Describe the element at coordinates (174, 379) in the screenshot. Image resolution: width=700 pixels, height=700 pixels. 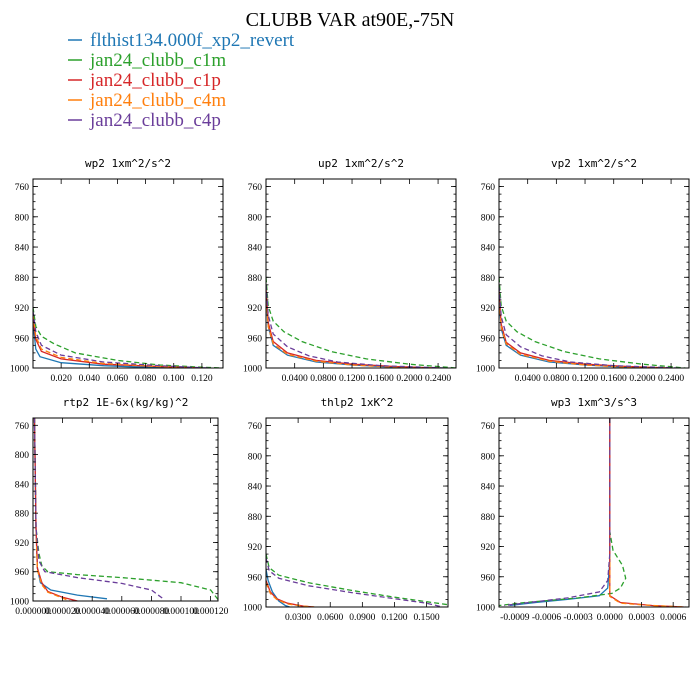
I see `x-tick-label: 0.100` at that location.